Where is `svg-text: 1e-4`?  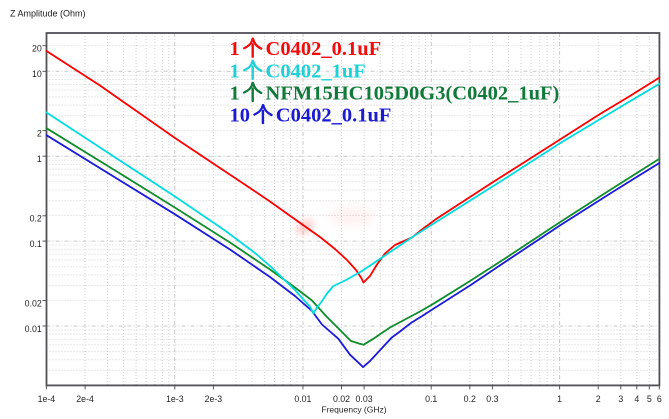 svg-text: 1e-4 is located at coordinates (47, 399).